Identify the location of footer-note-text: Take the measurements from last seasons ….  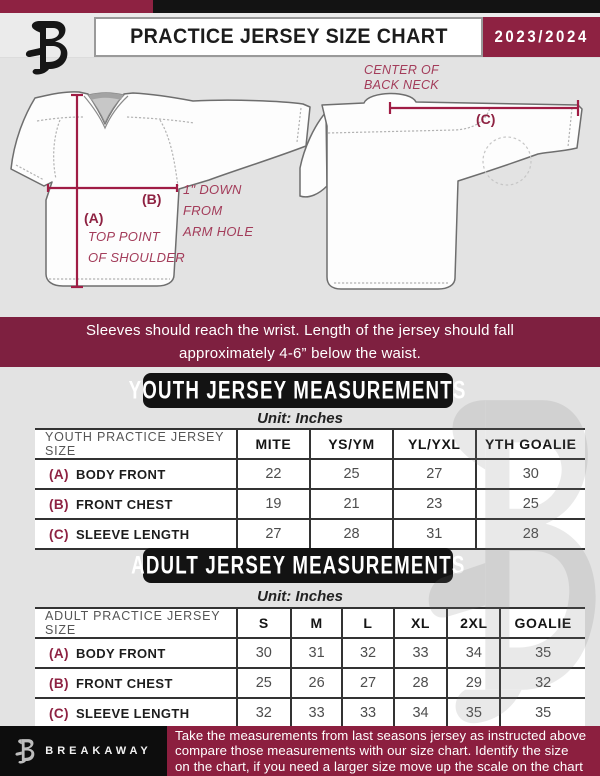
(381, 750).